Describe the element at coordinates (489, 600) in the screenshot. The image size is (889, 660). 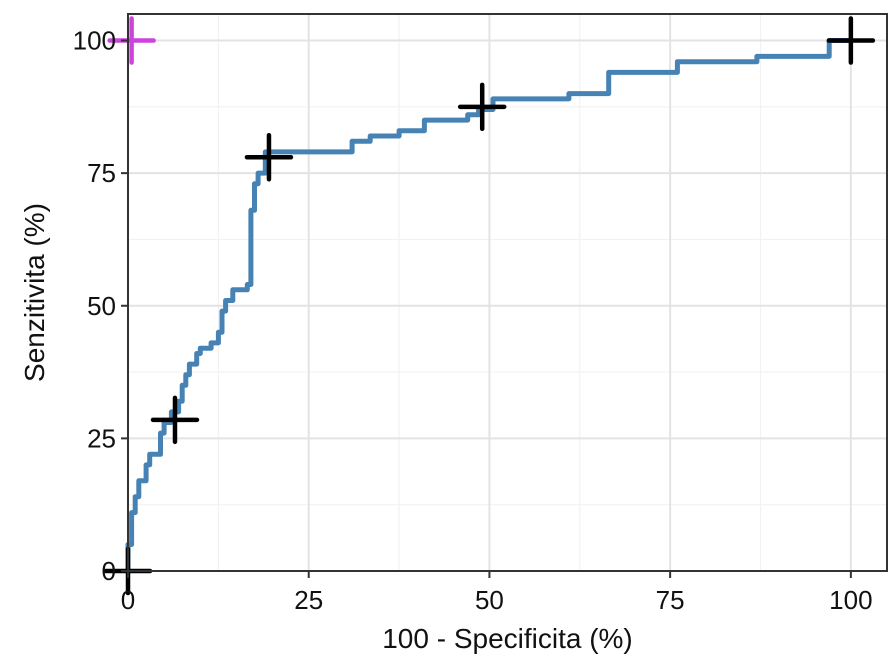
I see `x-tick-label: 50` at that location.